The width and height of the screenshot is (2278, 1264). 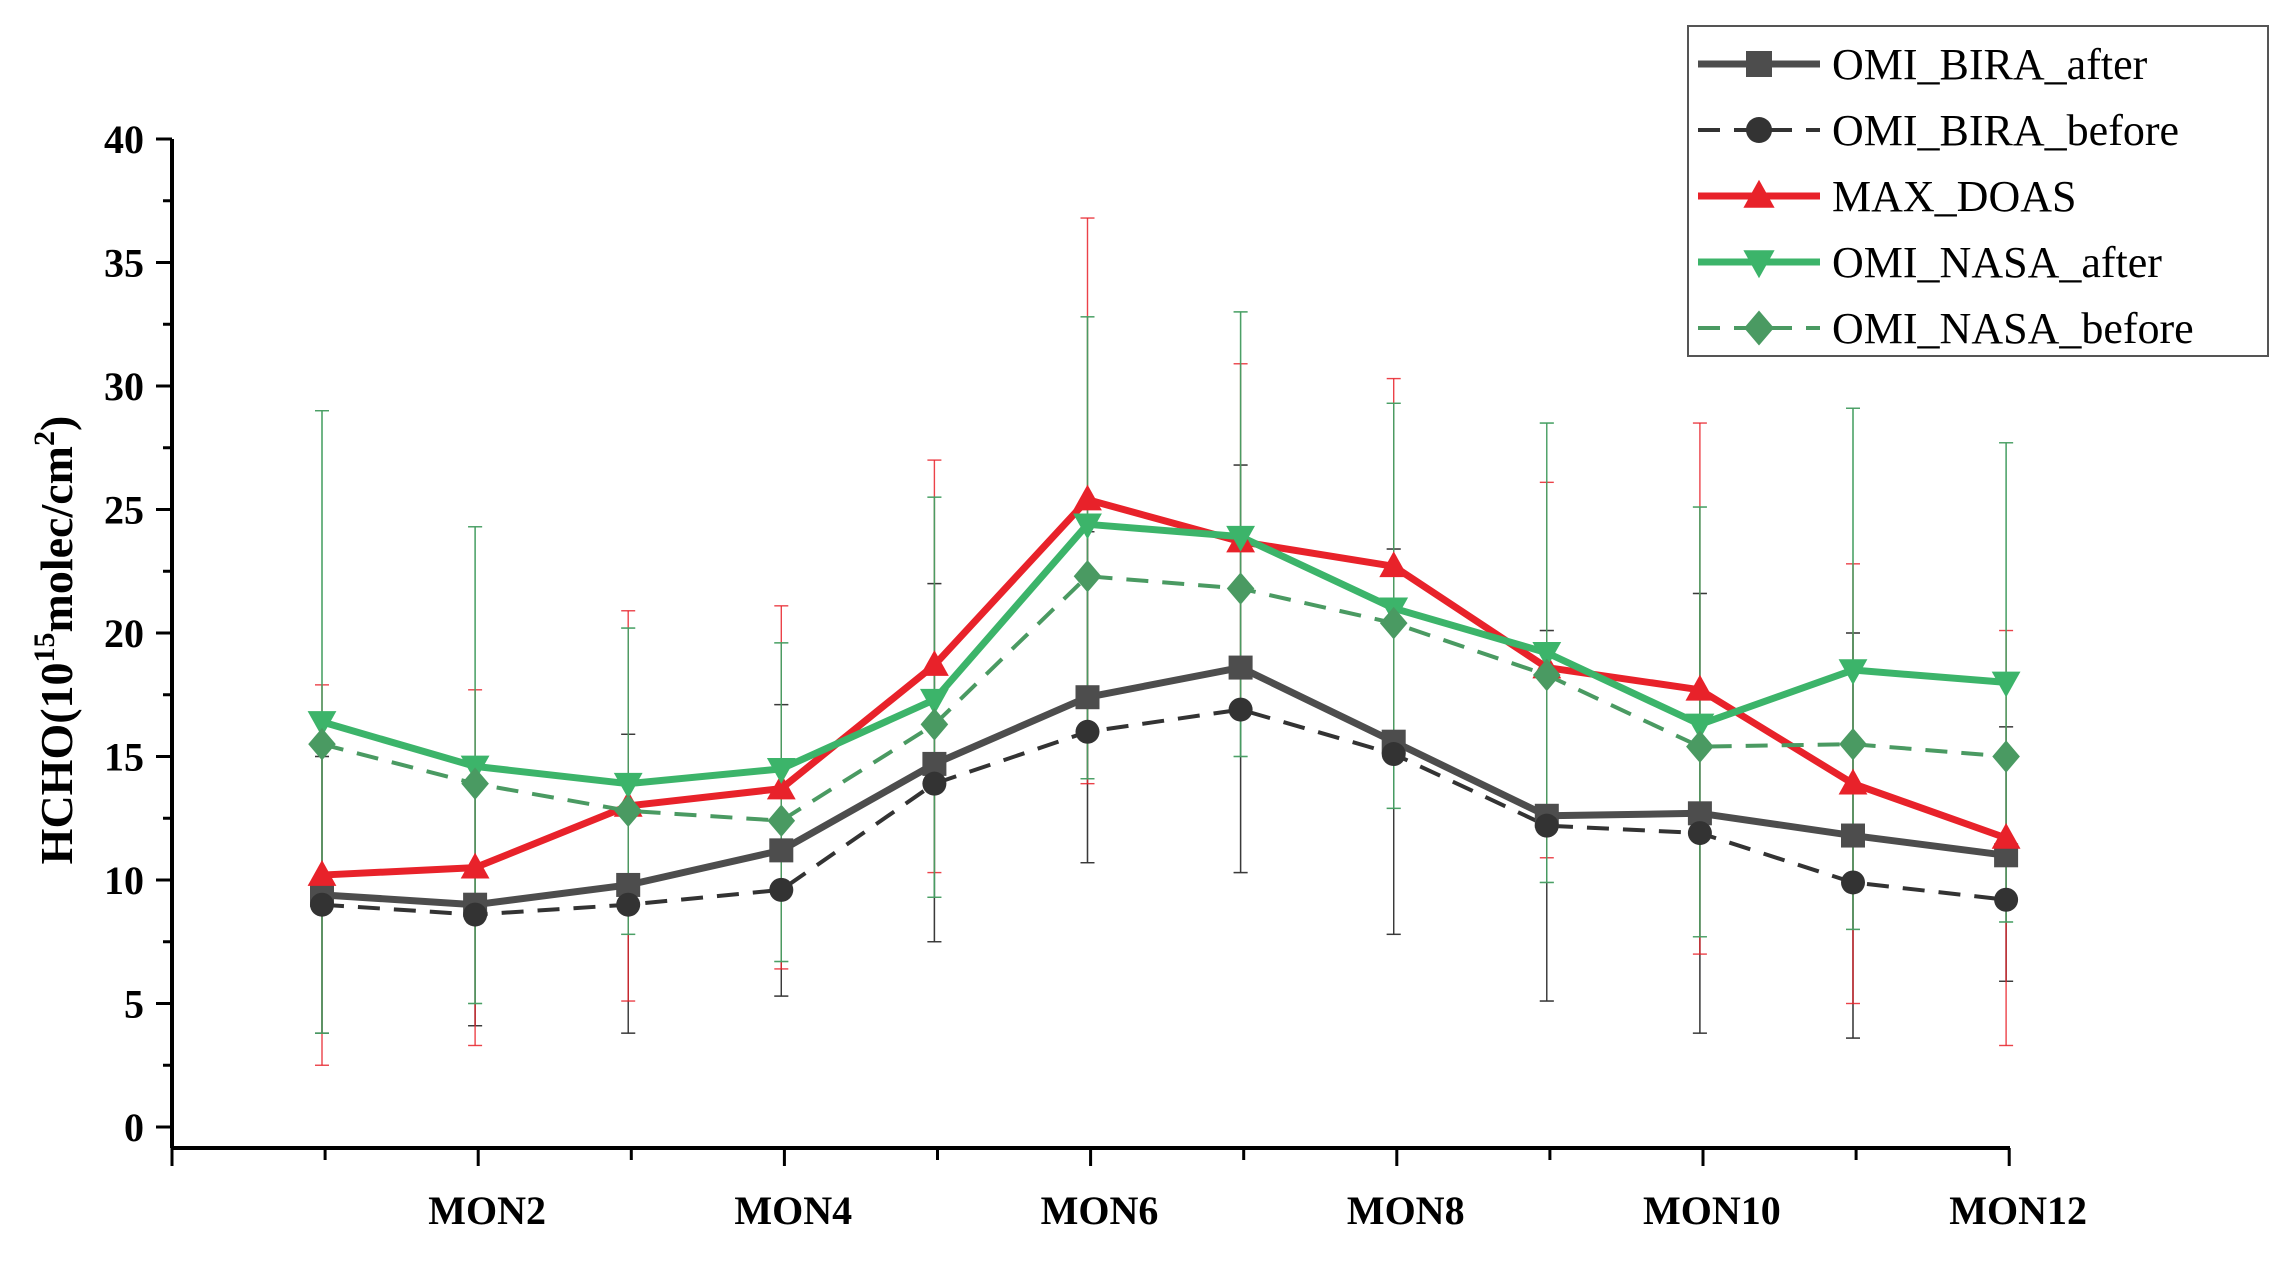 I want to click on legend-label-MAX_DOAS: MAX_DOAS, so click(x=1954, y=196).